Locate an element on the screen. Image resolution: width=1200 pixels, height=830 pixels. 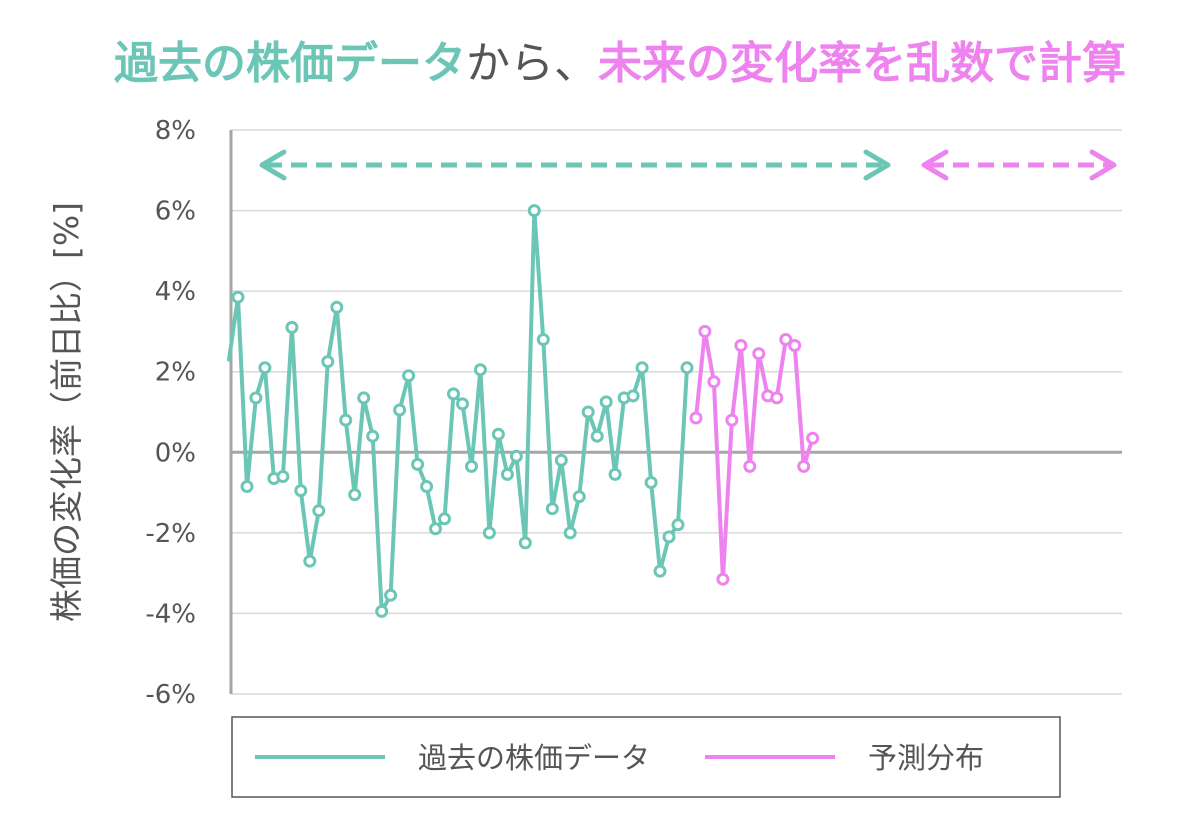
chart-title-historical: 過去の株価データ is located at coordinates (290, 63).